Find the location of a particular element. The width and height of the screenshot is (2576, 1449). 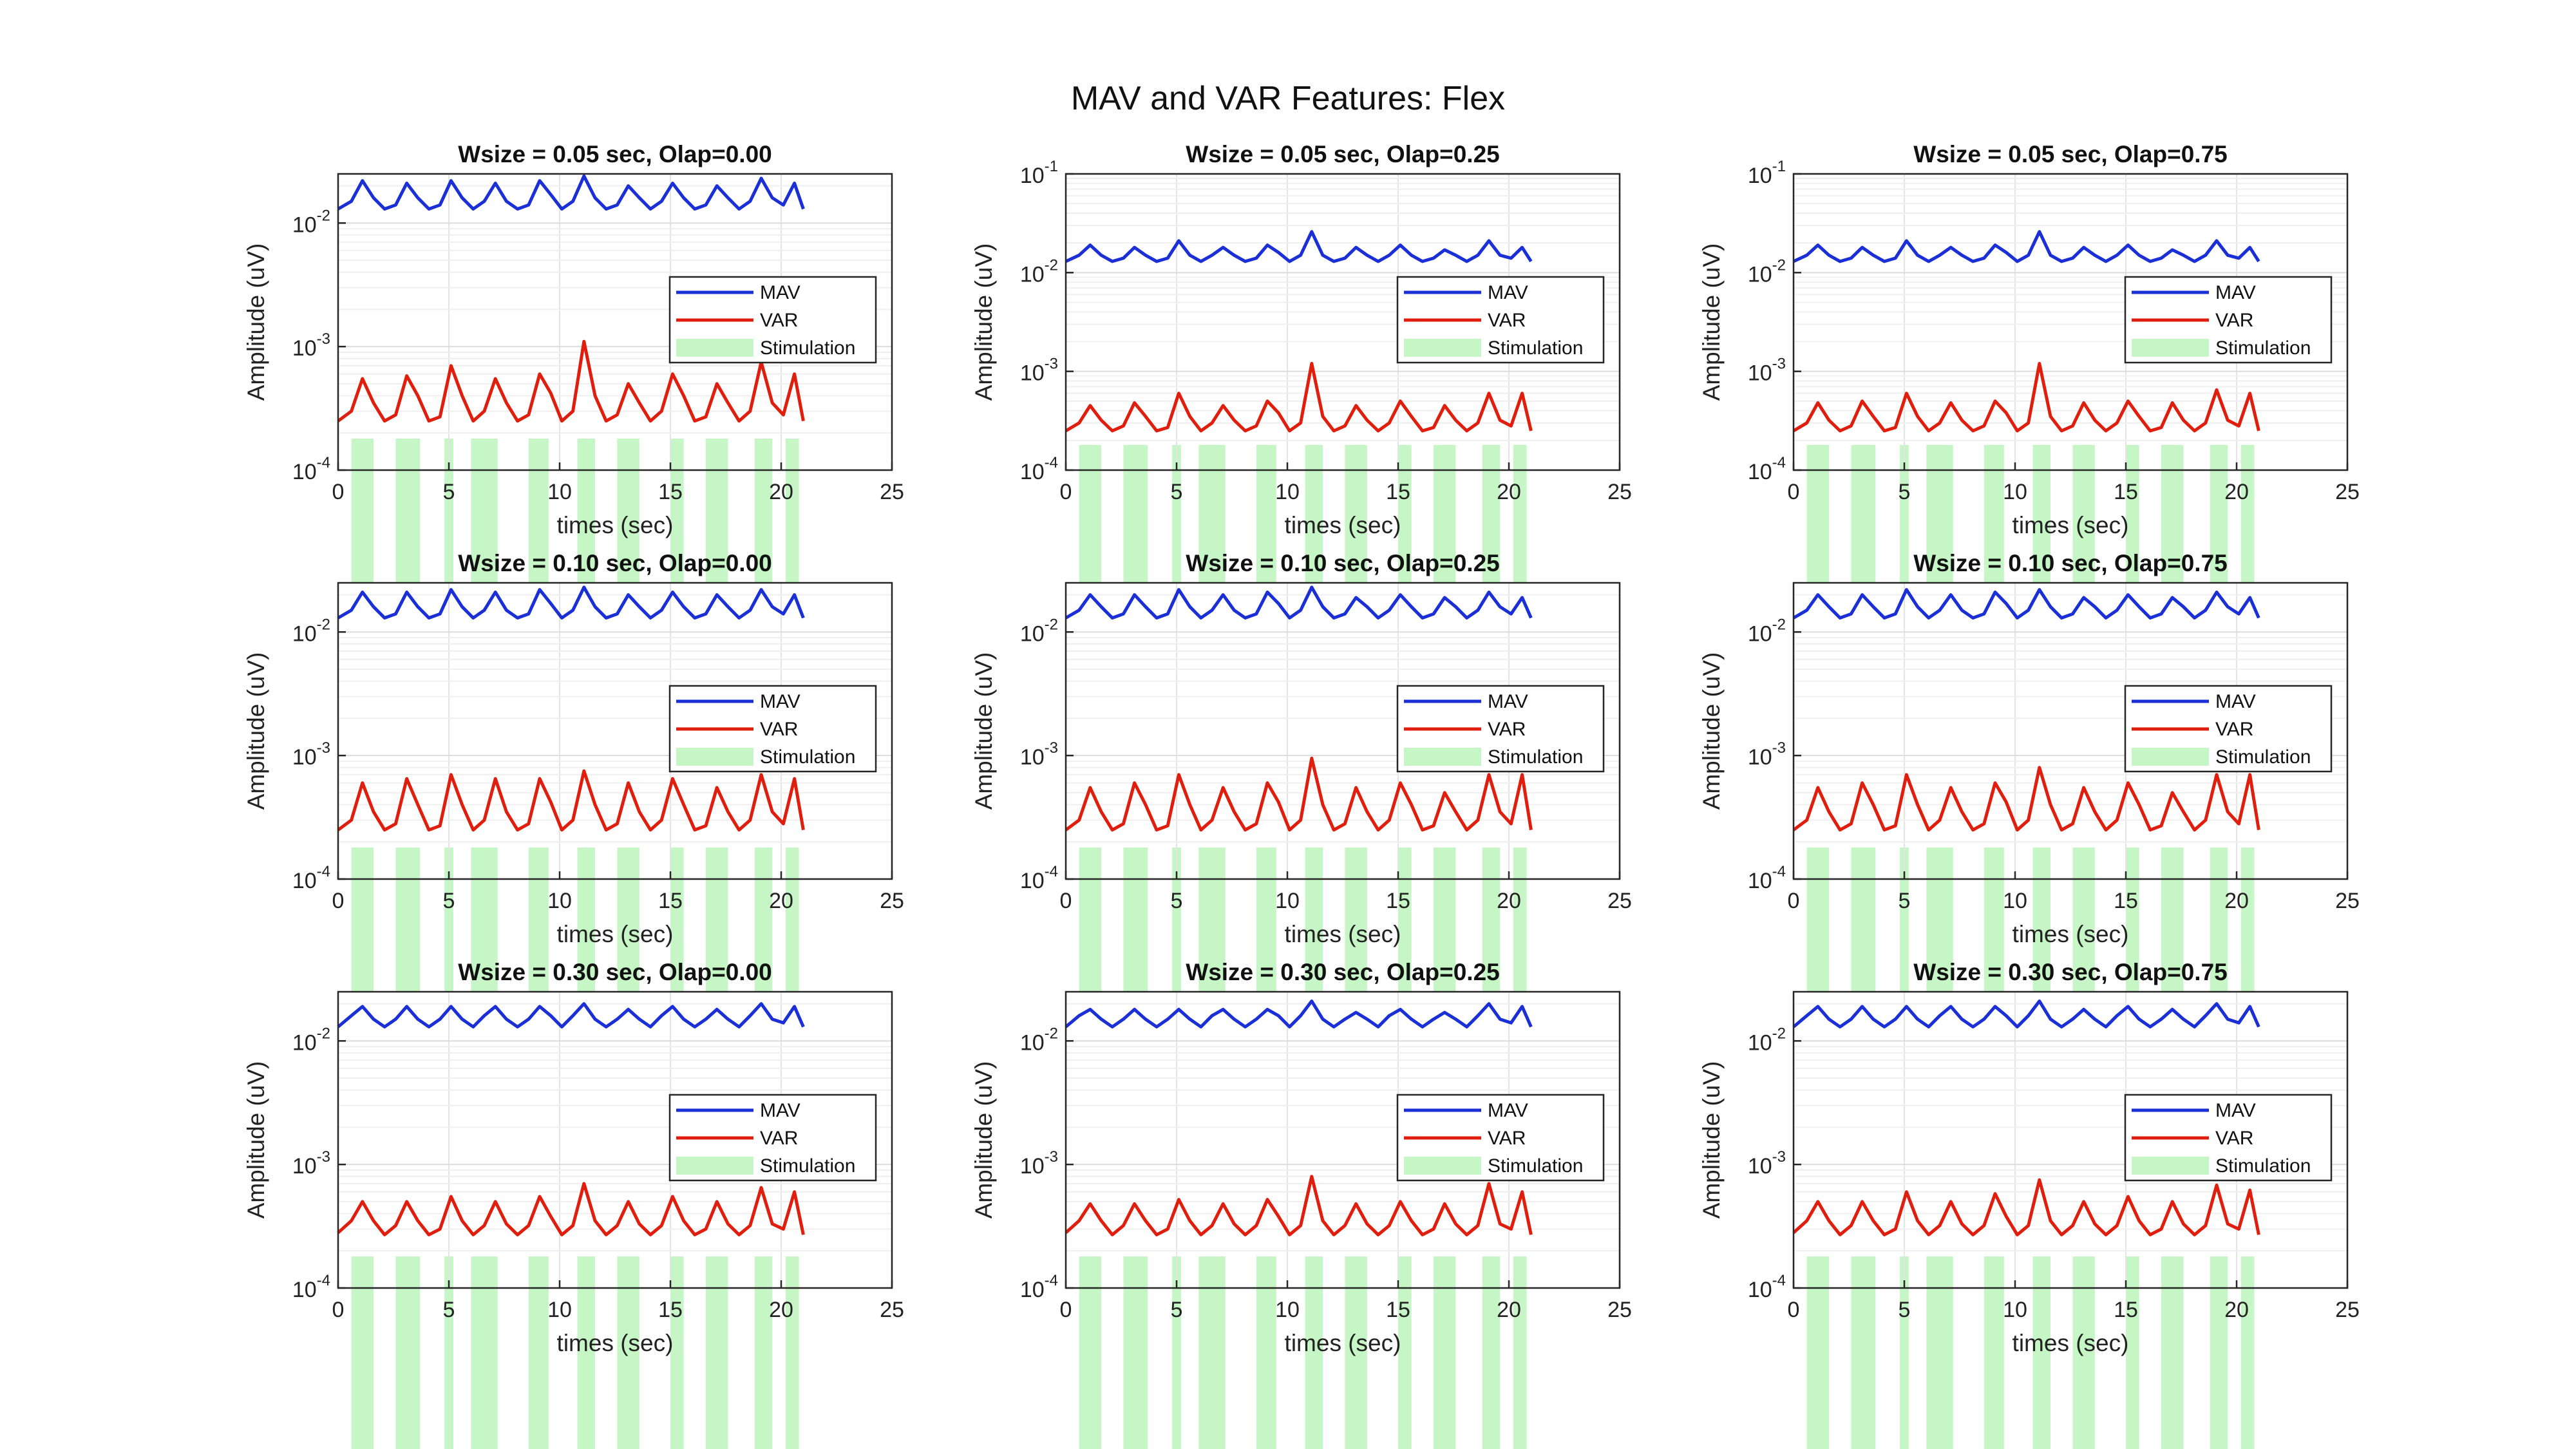

subplot-title: Wsize = 0.05 sec, Olap=0.75 is located at coordinates (2070, 154).